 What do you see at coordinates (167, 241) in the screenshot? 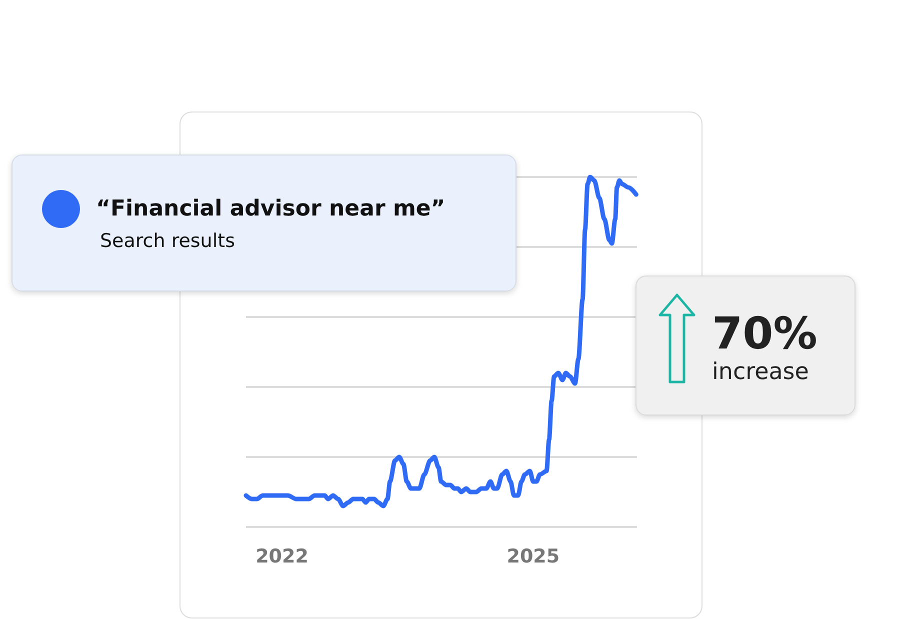
I see `text: Search results` at bounding box center [167, 241].